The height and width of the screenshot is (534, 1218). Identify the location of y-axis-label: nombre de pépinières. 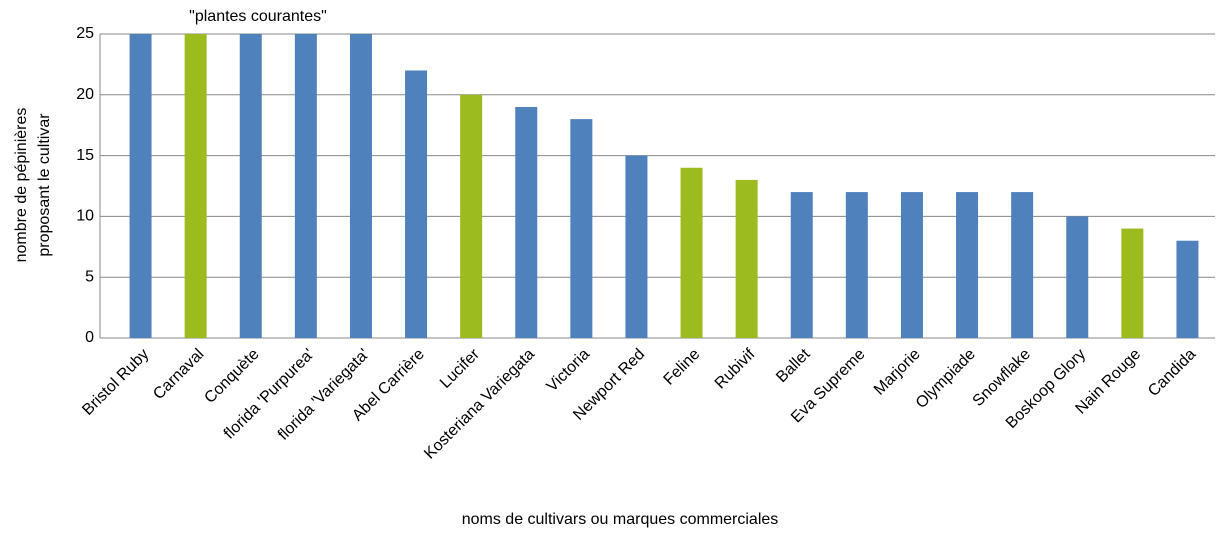
(21, 185).